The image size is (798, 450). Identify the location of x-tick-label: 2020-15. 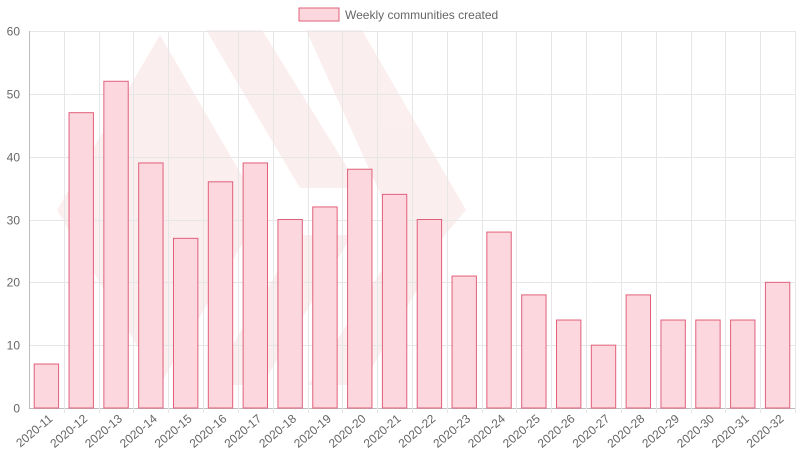
(173, 430).